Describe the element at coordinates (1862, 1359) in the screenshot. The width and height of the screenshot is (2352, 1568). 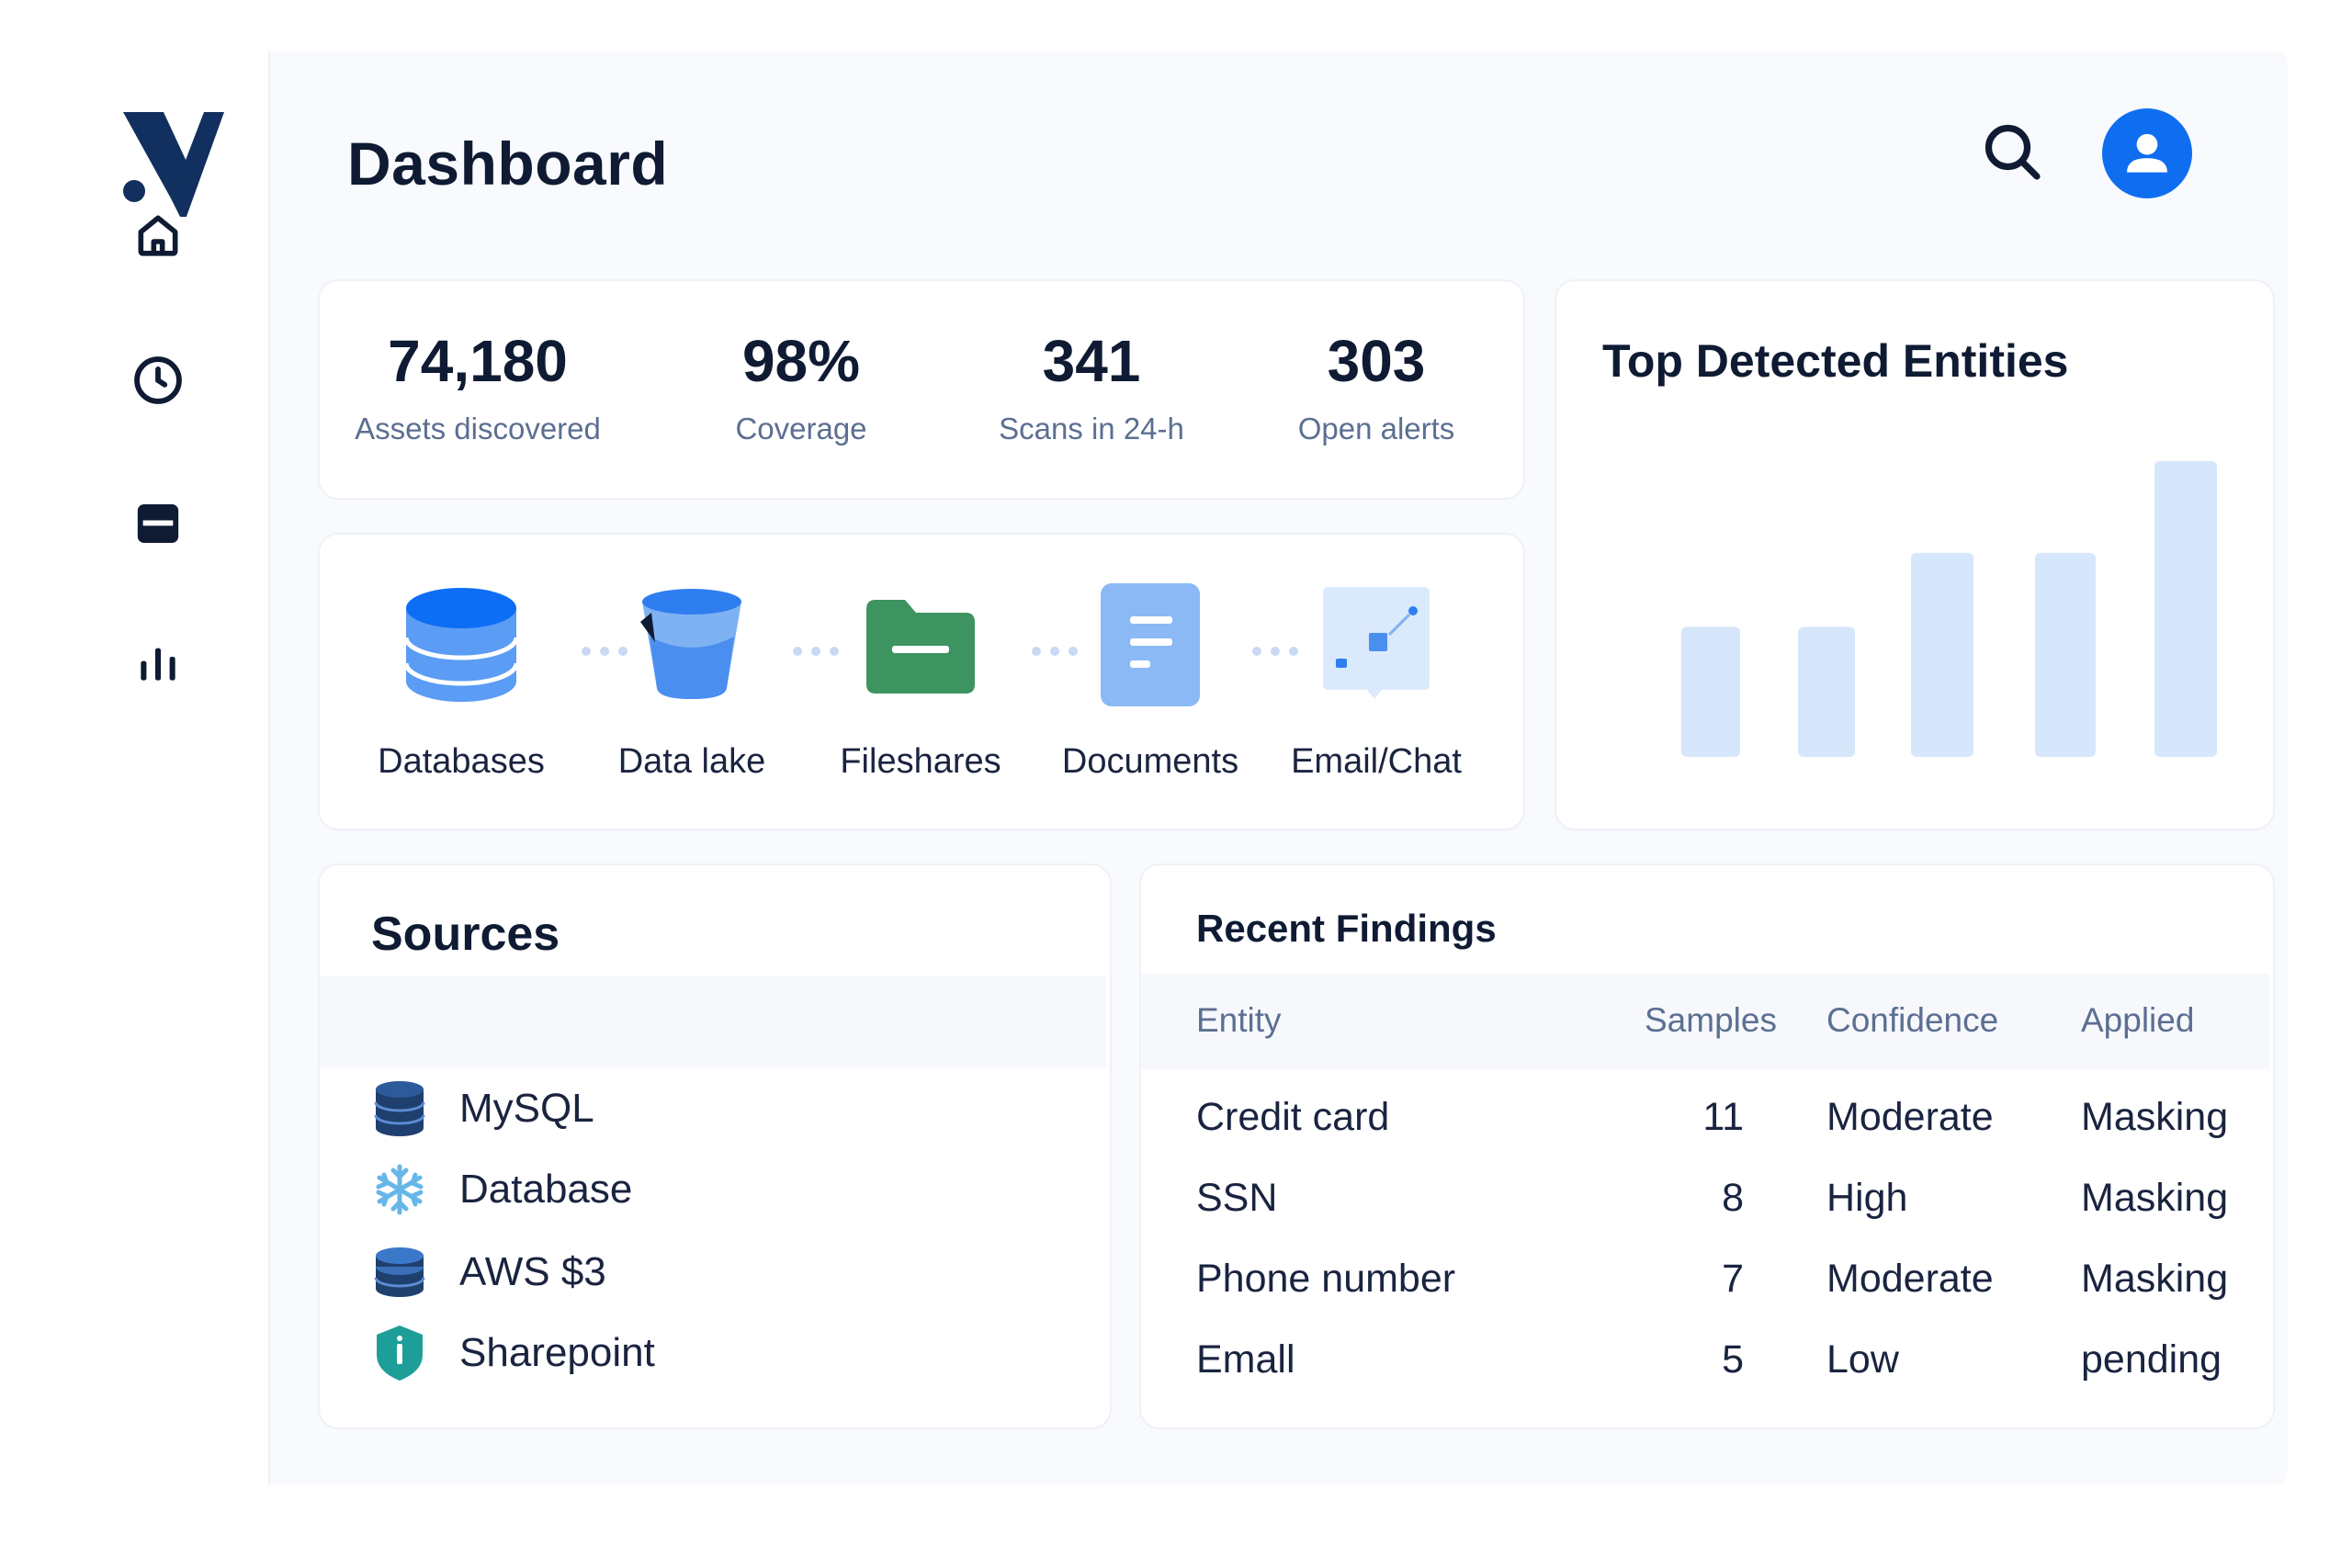
I see `cell-confidence: Low` at that location.